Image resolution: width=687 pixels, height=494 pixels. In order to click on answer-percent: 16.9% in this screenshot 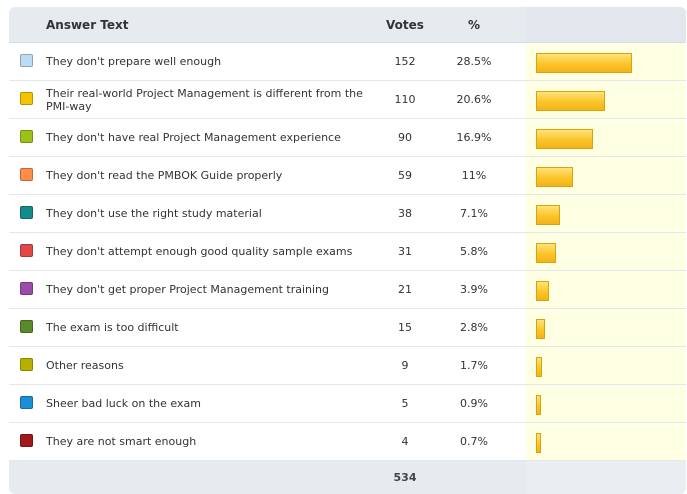, I will do `click(474, 137)`.